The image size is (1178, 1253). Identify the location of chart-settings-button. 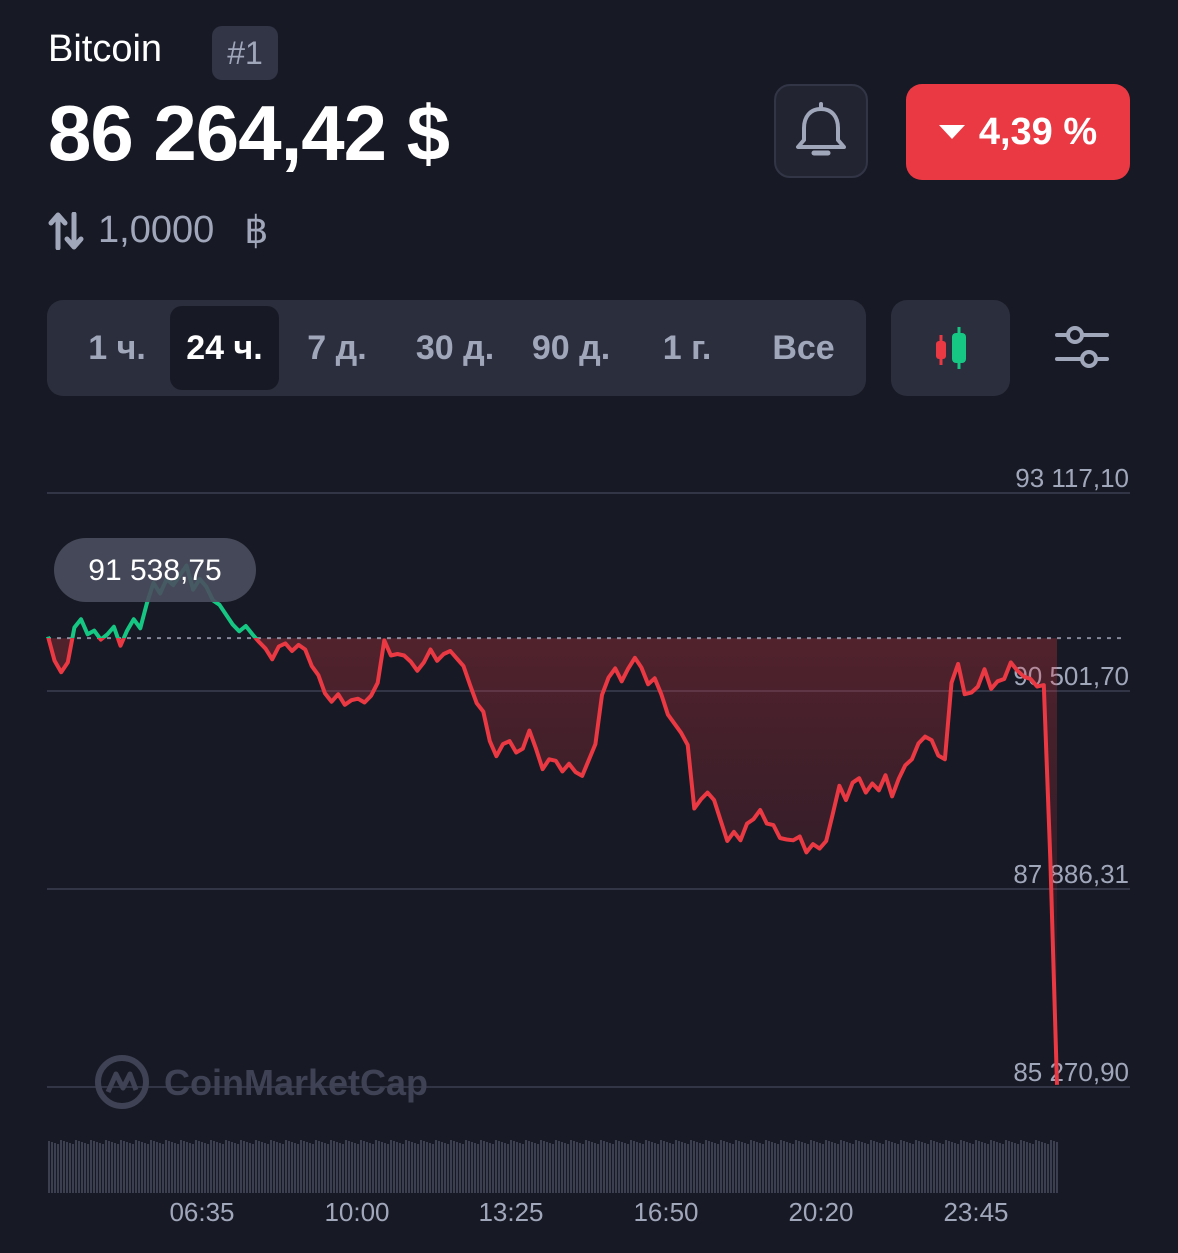
(1082, 348).